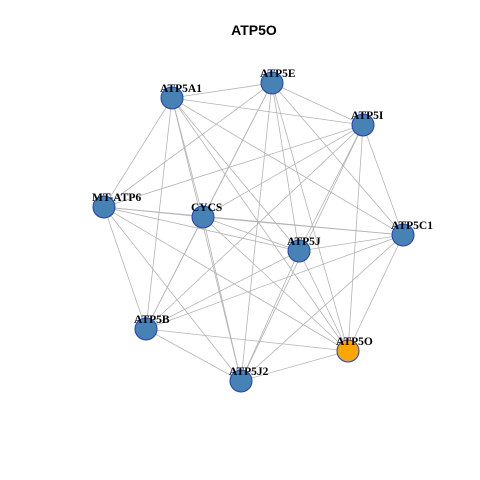 The width and height of the screenshot is (480, 480). What do you see at coordinates (181, 89) in the screenshot?
I see `node-label: ATP5A1` at bounding box center [181, 89].